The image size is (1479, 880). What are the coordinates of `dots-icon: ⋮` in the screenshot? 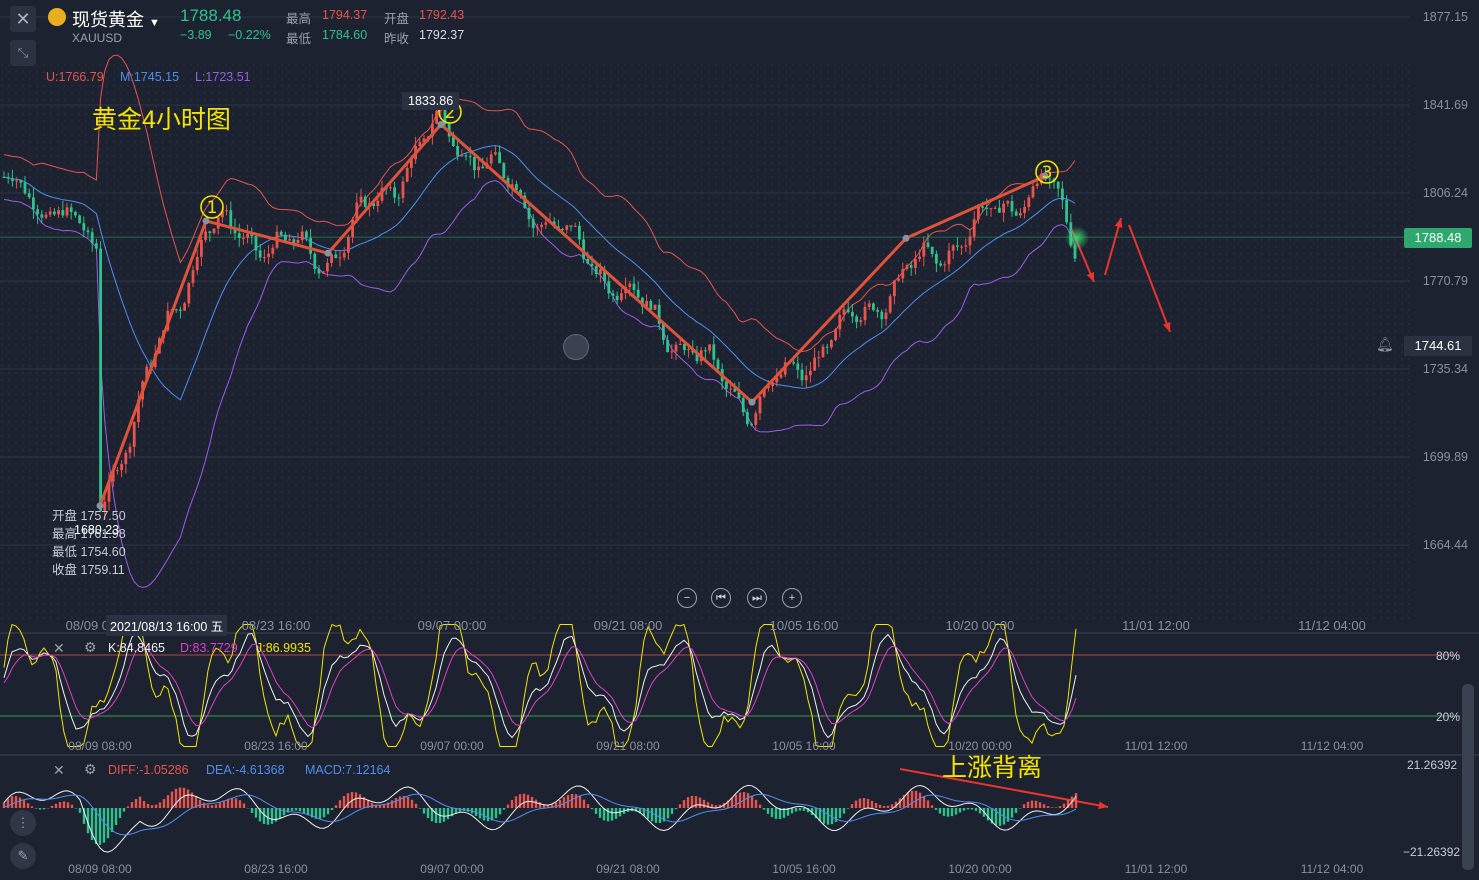 It's located at (23, 822).